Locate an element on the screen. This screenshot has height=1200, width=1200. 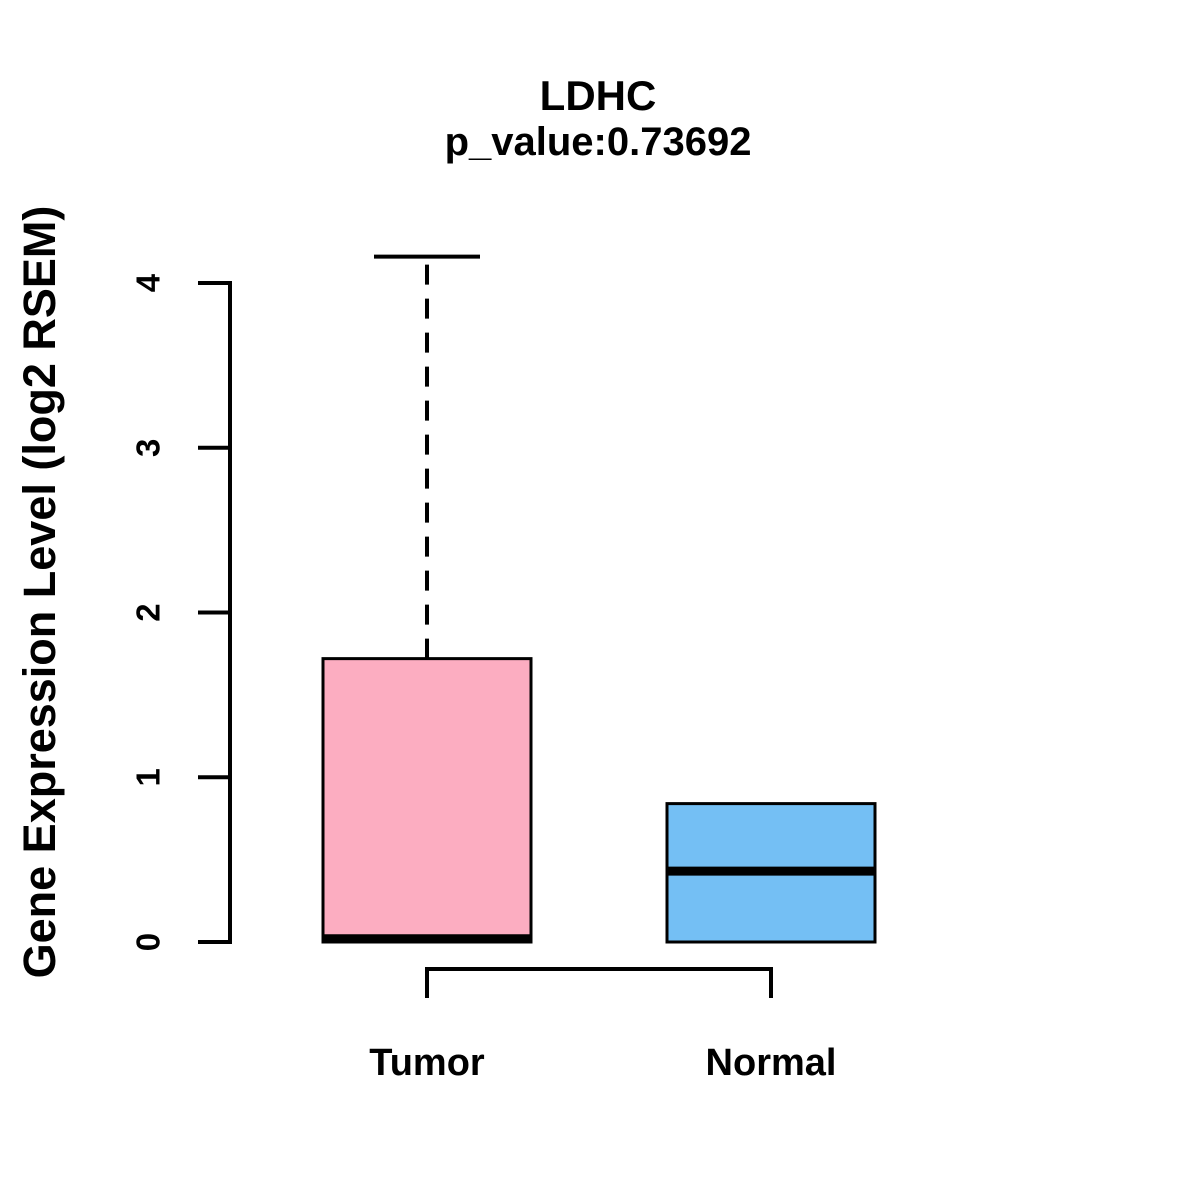
chart-subtitle-pvalue: p_value:0.73692 is located at coordinates (598, 142).